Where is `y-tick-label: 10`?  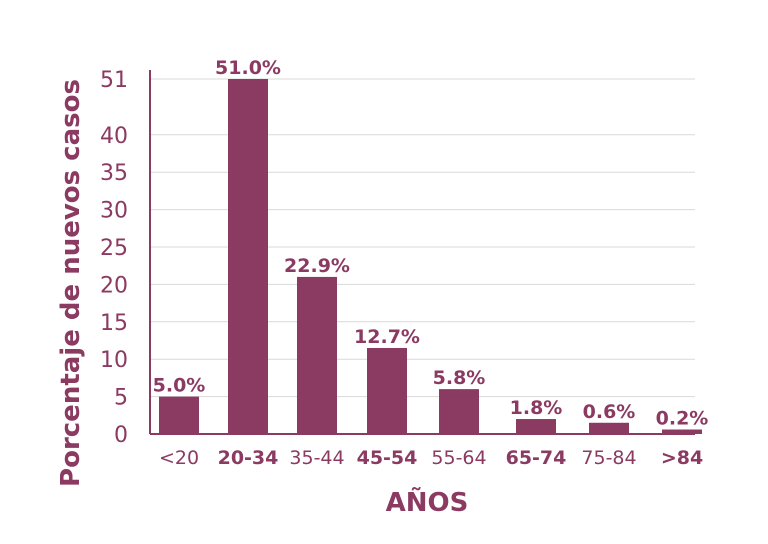
y-tick-label: 10 is located at coordinates (114, 360).